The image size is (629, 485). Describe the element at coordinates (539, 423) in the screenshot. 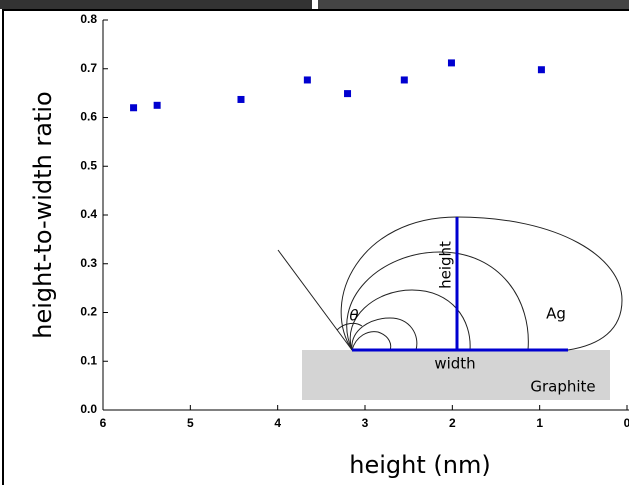

I see `x-tick-label: 1` at that location.